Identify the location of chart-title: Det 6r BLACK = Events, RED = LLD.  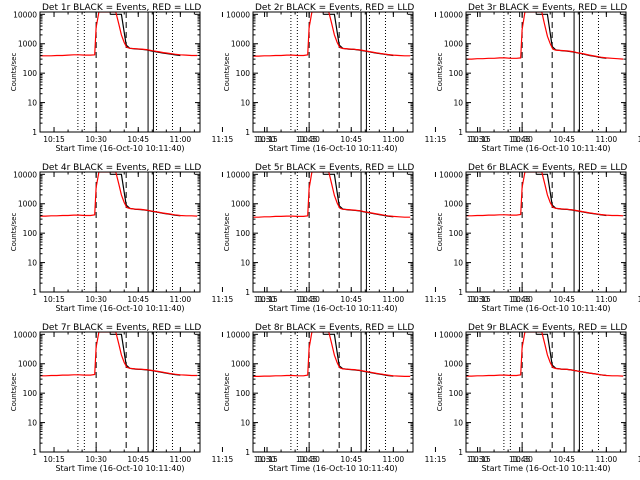
(547, 168).